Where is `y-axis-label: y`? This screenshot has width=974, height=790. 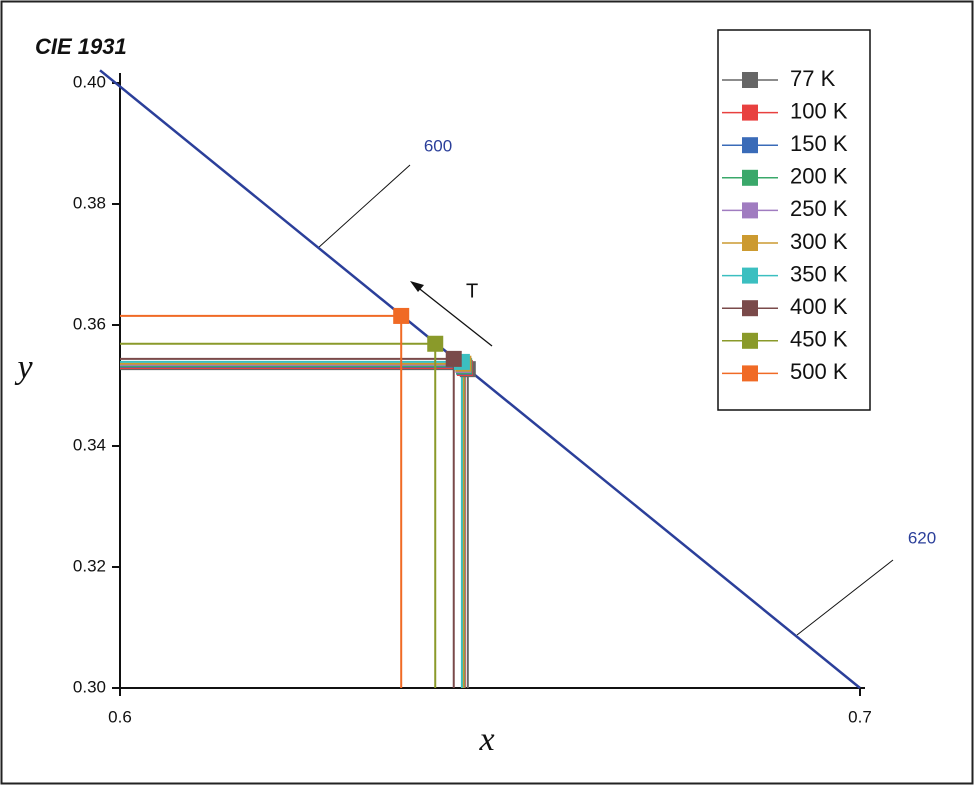
y-axis-label: y is located at coordinates (23, 367).